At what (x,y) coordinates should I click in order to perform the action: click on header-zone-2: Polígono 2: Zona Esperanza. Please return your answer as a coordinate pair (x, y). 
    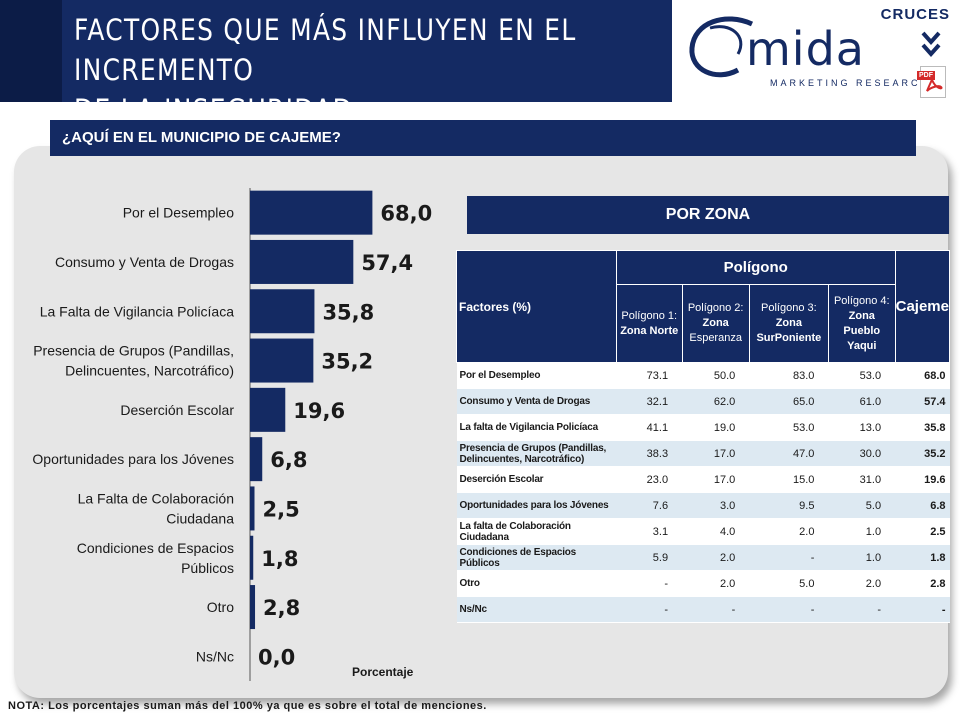
    Looking at the image, I should click on (715, 323).